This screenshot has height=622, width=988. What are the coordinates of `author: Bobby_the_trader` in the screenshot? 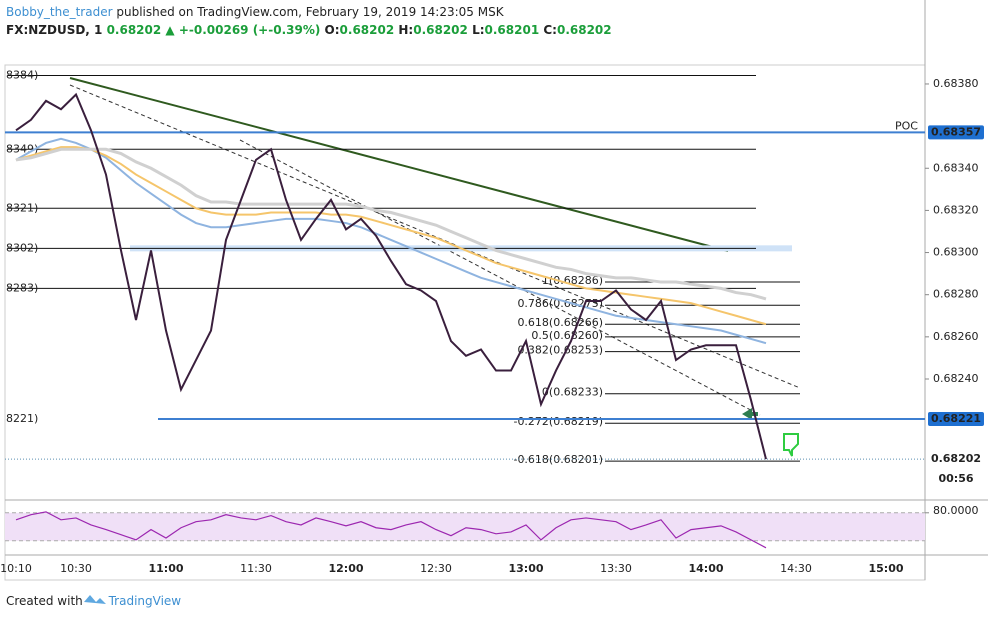 It's located at (59, 12).